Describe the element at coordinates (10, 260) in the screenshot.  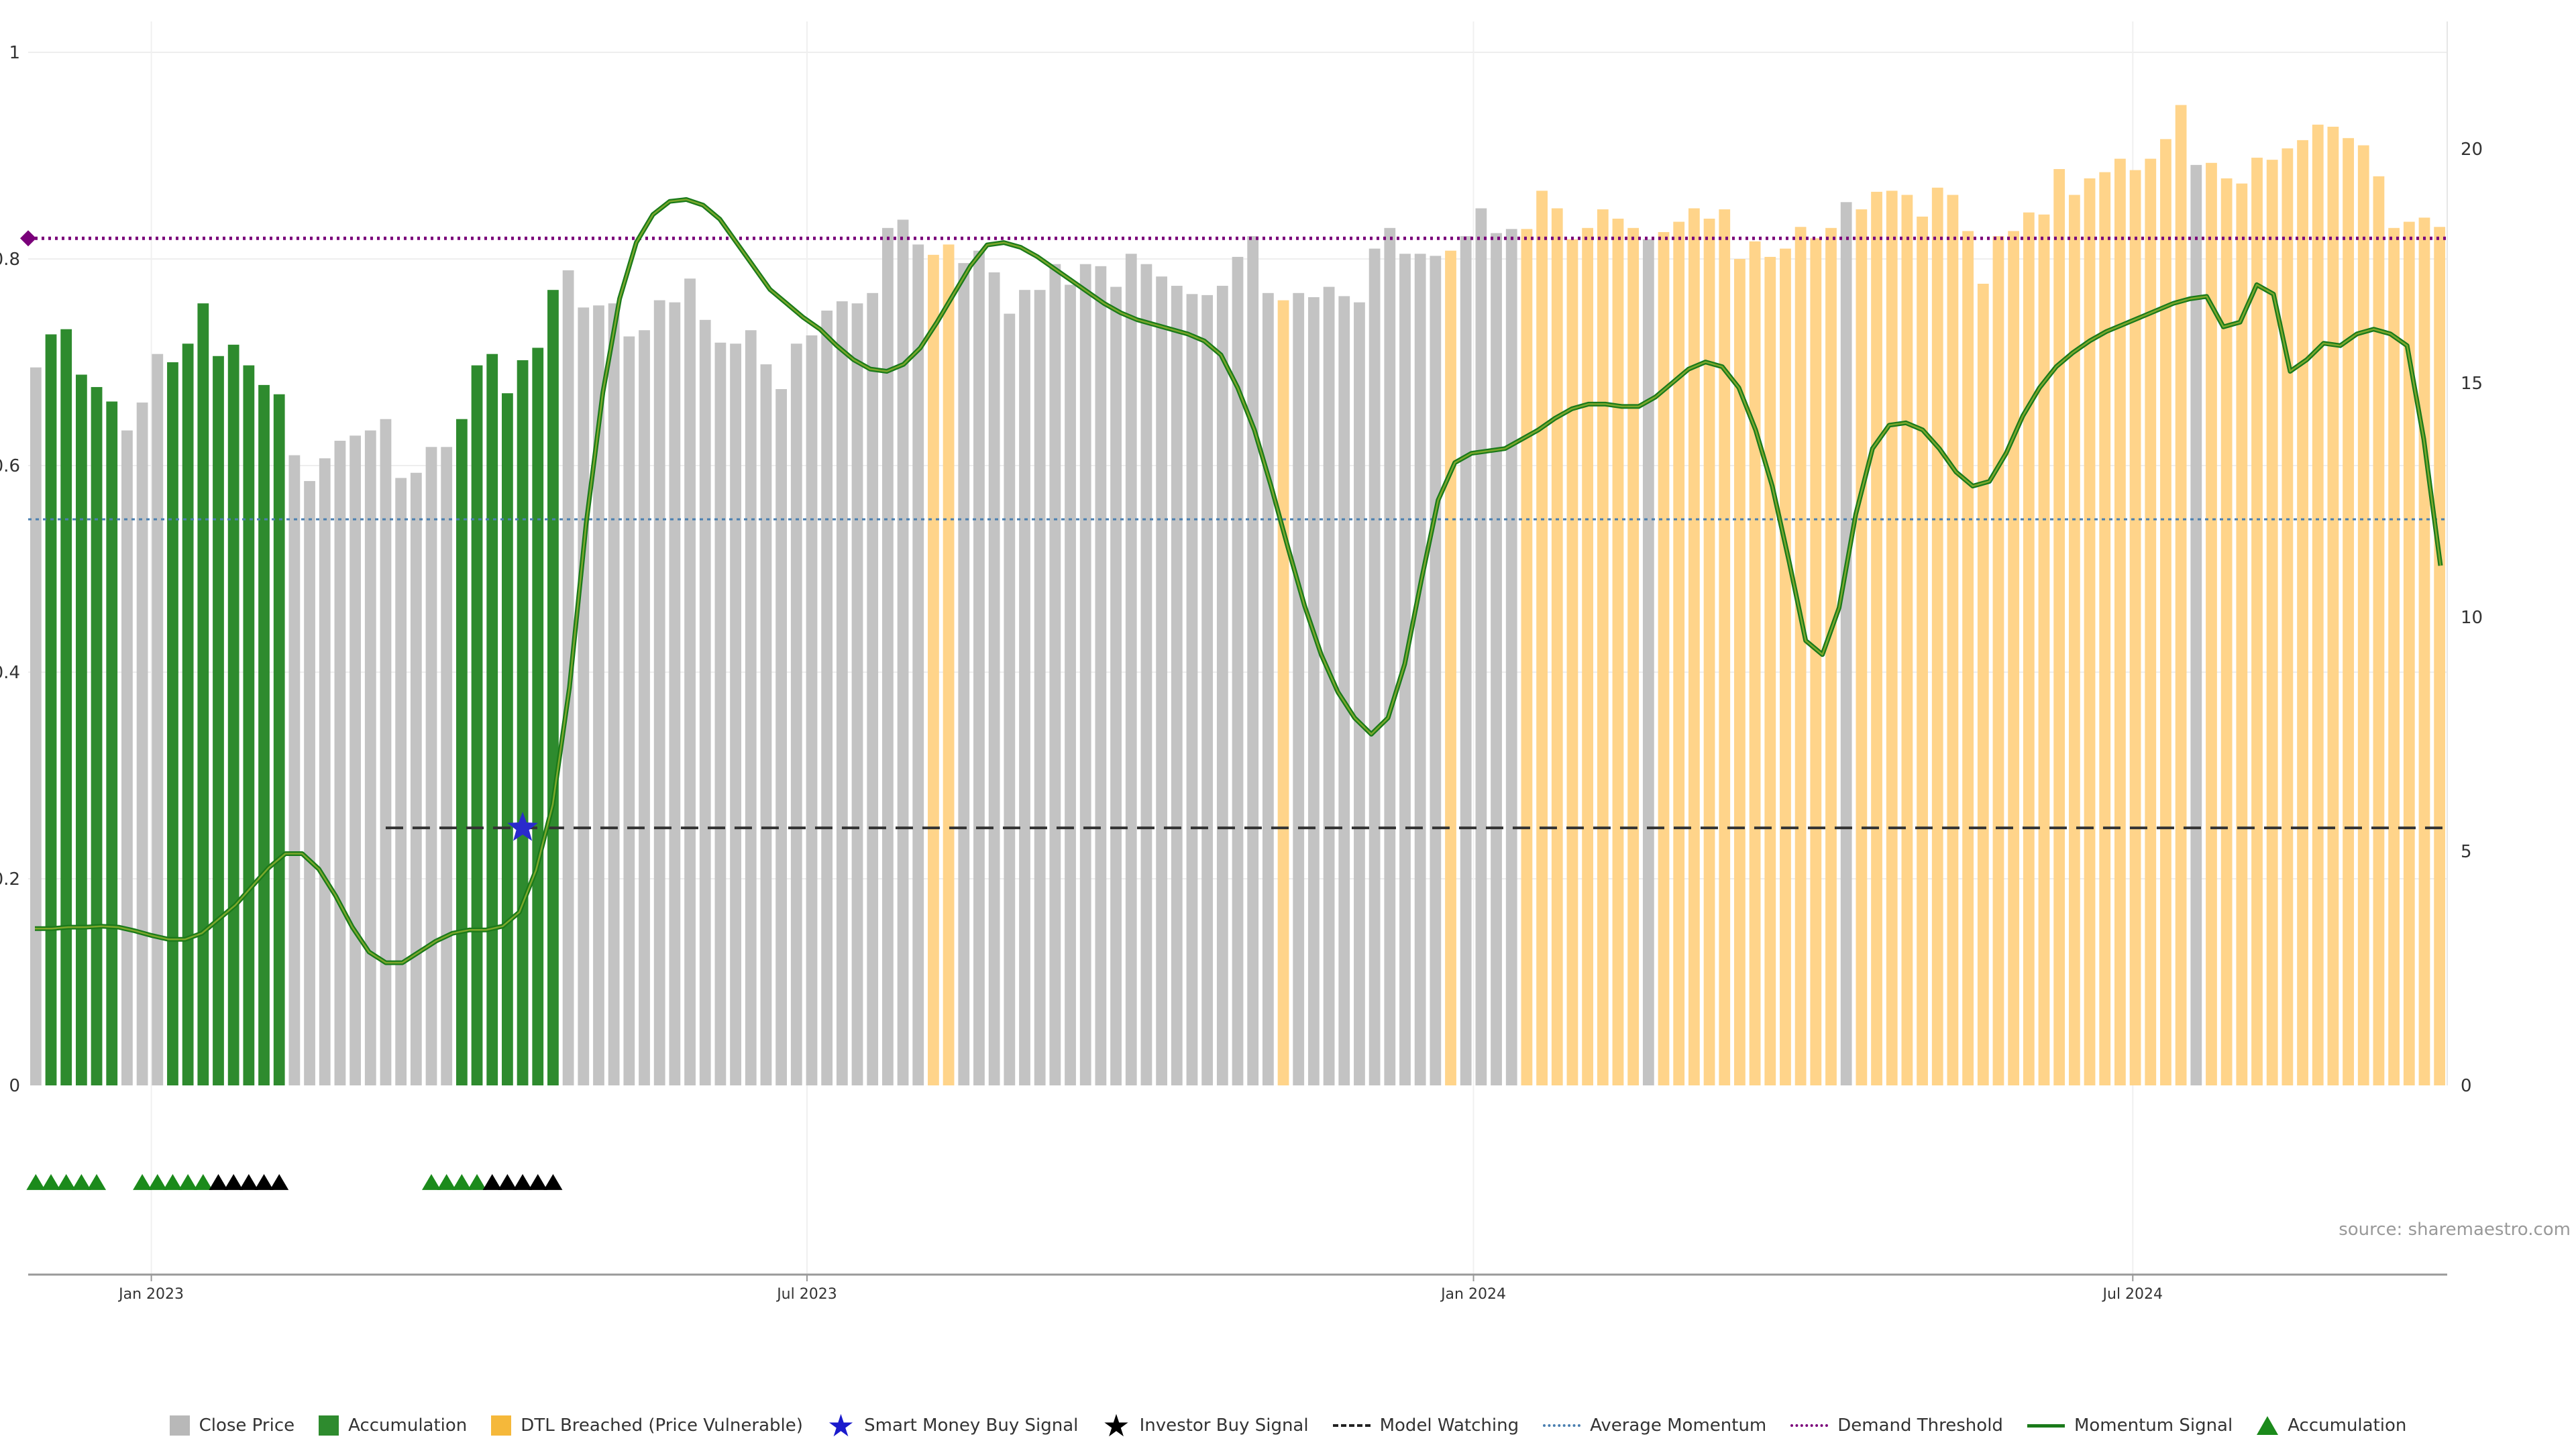
I see `left-tick-label: 0.8` at that location.